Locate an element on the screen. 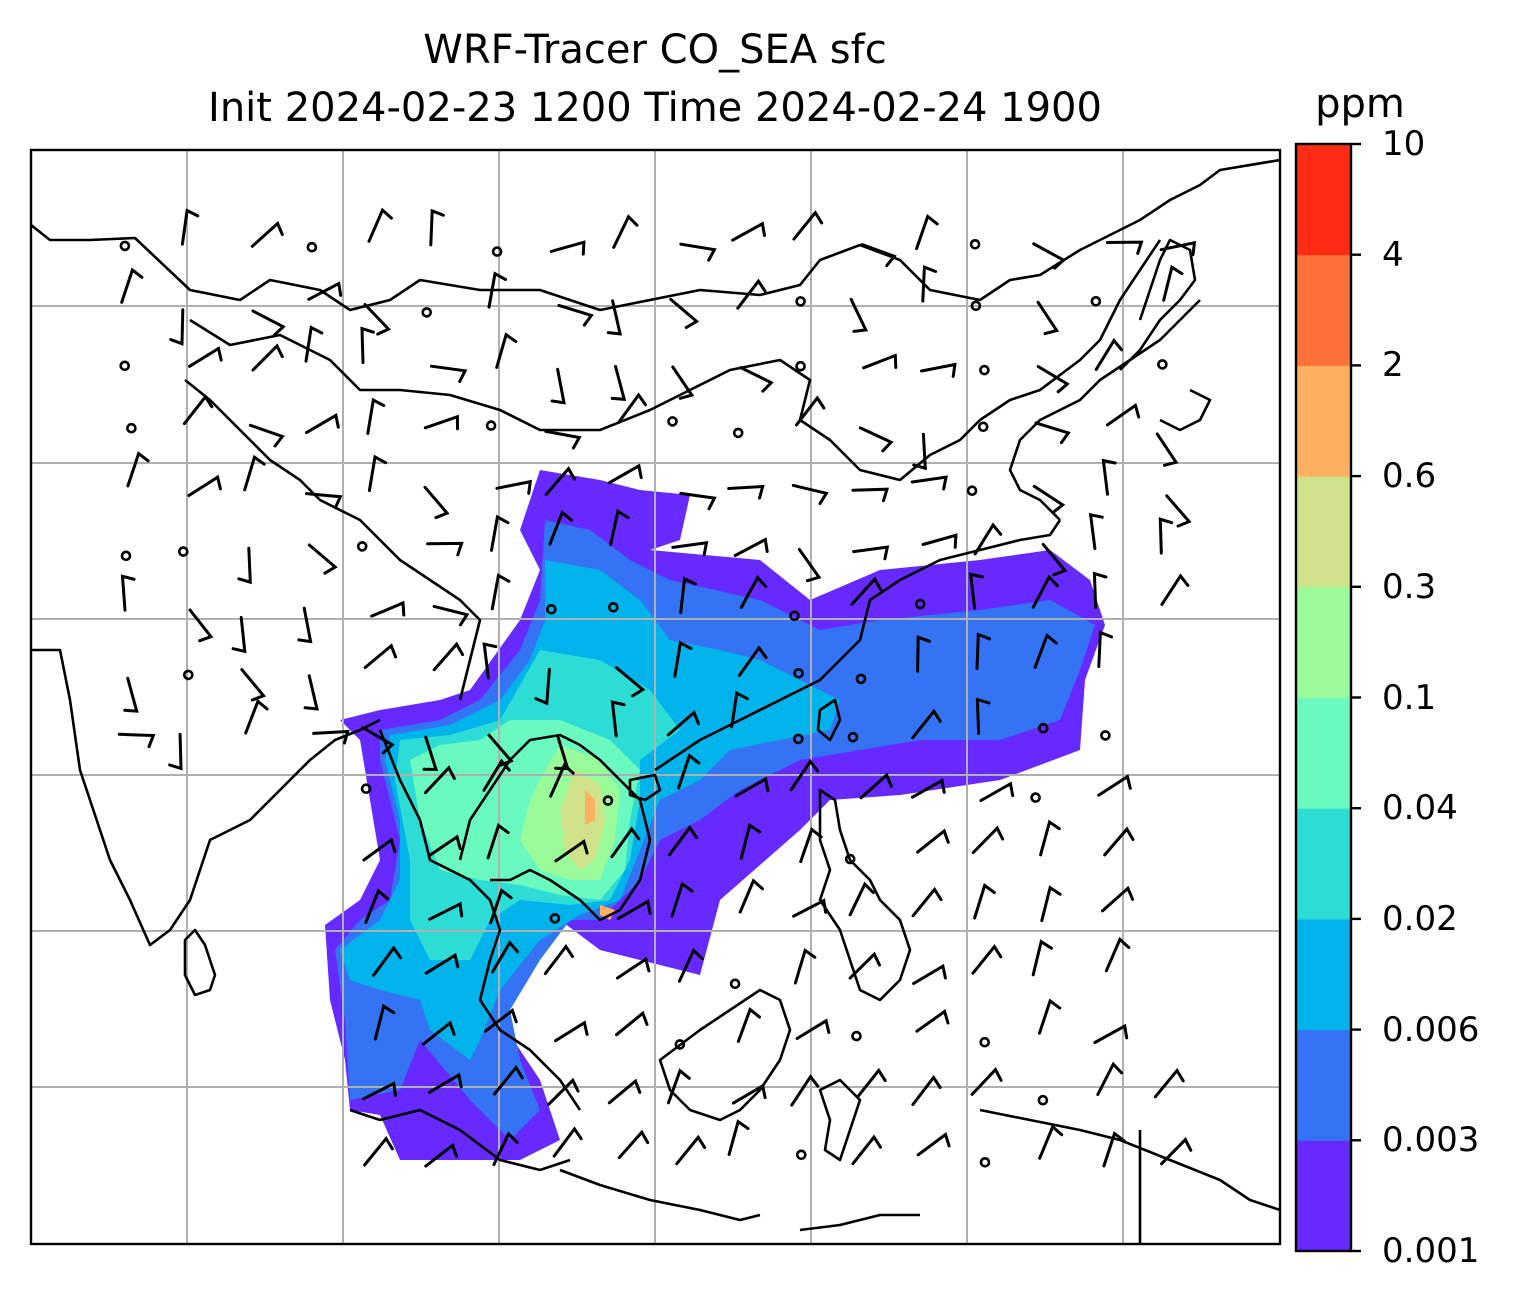  coastline-sulawesi is located at coordinates (840, 1120).